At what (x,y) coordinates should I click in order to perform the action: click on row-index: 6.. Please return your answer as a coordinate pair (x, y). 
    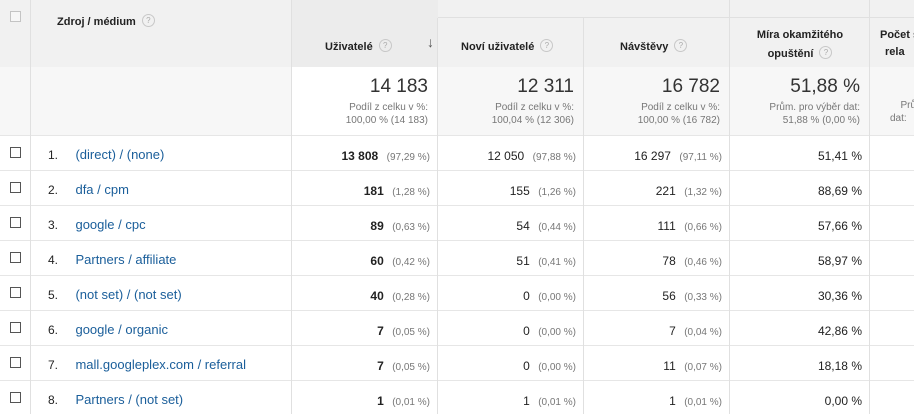
    Looking at the image, I should click on (53, 330).